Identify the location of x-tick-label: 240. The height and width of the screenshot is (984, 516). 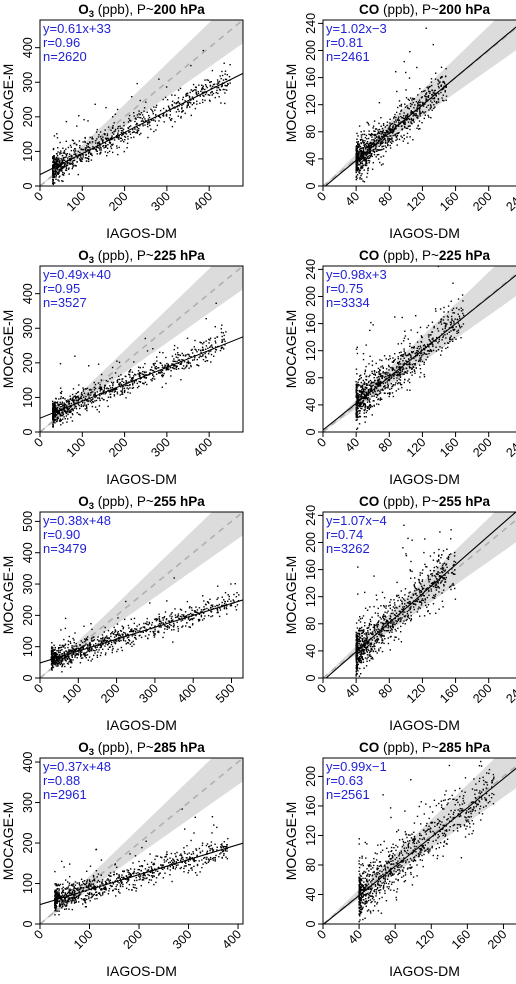
(509, 447).